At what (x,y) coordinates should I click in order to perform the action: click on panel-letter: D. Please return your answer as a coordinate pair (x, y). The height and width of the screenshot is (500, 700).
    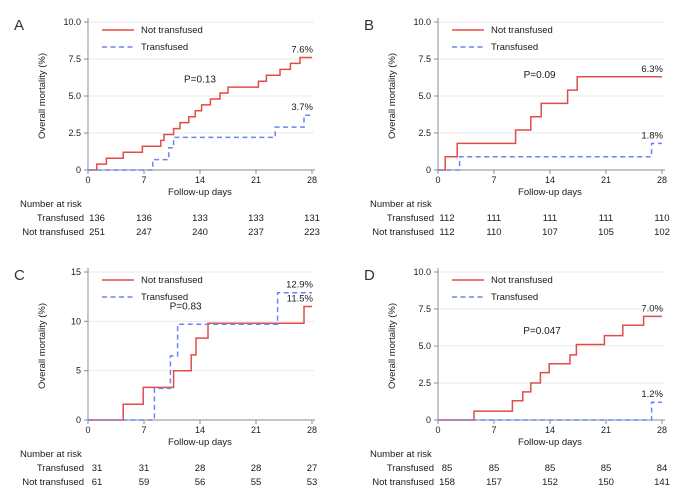
    Looking at the image, I should click on (369, 275).